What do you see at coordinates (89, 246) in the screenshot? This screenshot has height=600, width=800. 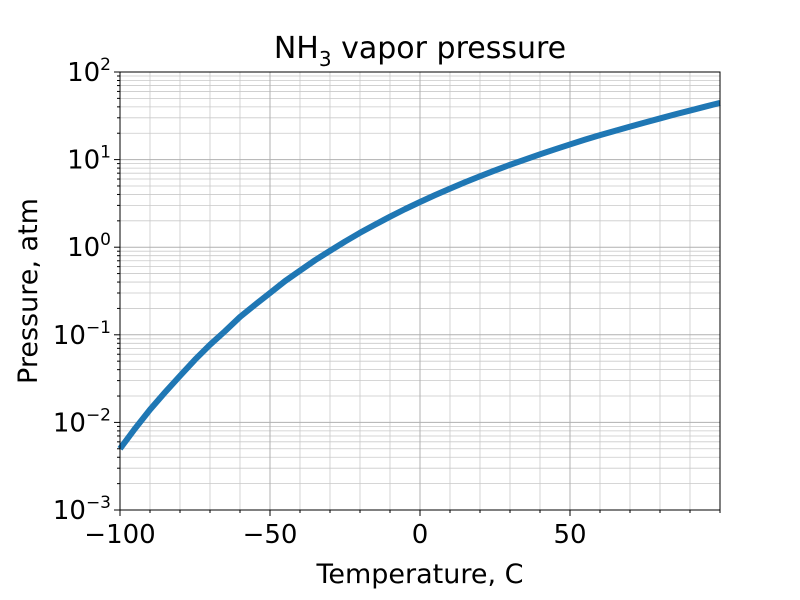 I see `y-tick-label: 10⁰` at bounding box center [89, 246].